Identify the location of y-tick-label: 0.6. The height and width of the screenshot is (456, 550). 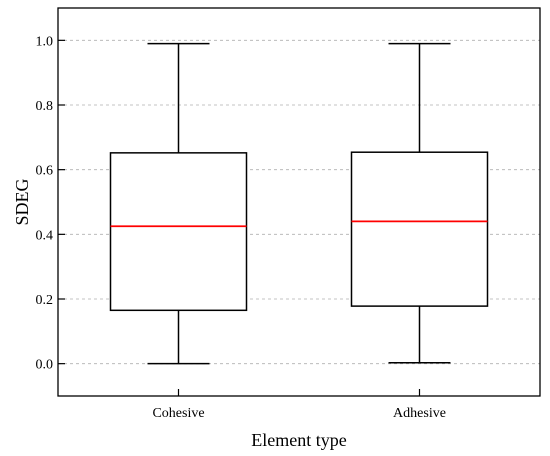
(45, 171).